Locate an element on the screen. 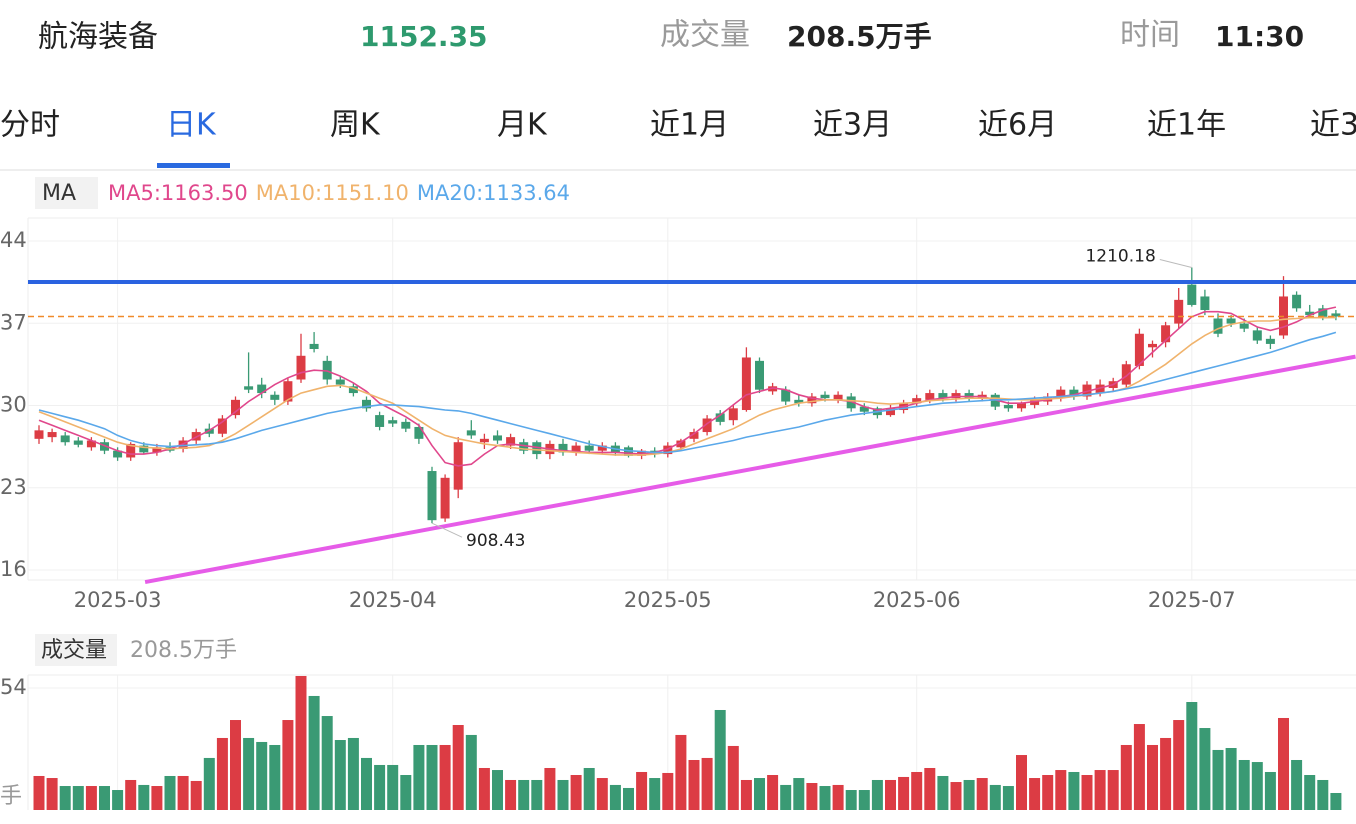 The height and width of the screenshot is (824, 1356). tab: 近3月 is located at coordinates (852, 125).